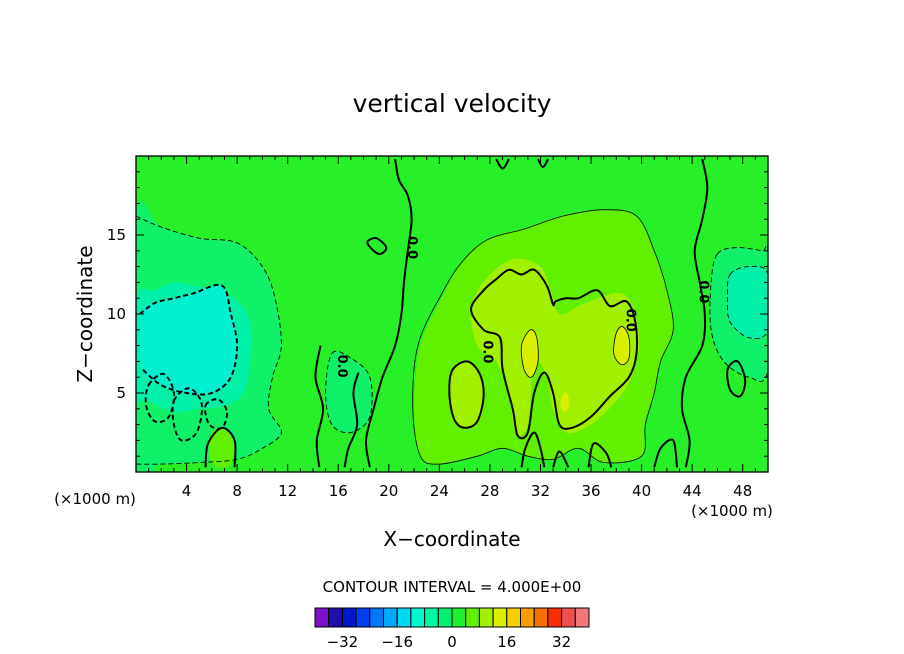 This screenshot has height=654, width=904. What do you see at coordinates (121, 393) in the screenshot?
I see `y-tick-label: 5` at bounding box center [121, 393].